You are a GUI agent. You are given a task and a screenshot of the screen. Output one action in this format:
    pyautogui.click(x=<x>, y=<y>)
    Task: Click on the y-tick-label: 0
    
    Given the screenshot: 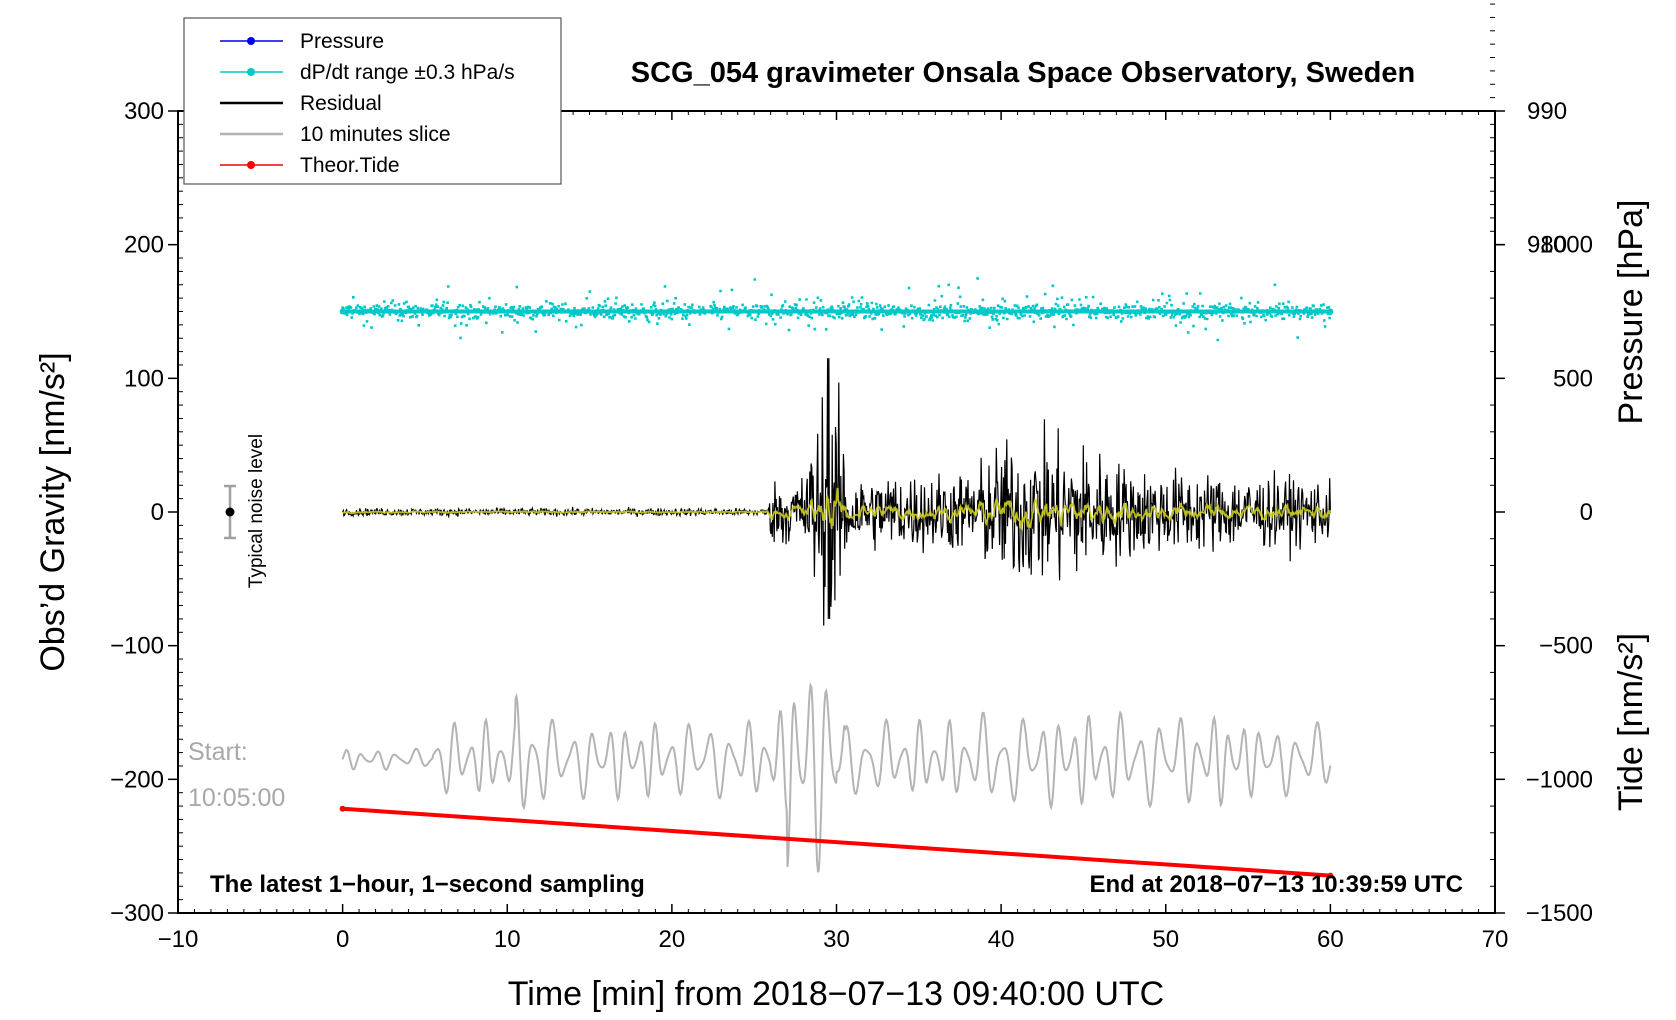 What is the action you would take?
    pyautogui.click(x=157, y=512)
    